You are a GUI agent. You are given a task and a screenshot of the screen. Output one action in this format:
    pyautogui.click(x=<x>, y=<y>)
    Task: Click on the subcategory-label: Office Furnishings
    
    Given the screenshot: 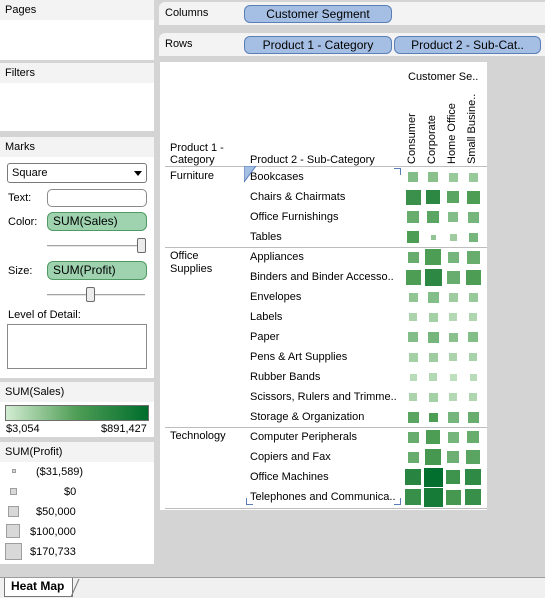 What is the action you would take?
    pyautogui.click(x=294, y=217)
    